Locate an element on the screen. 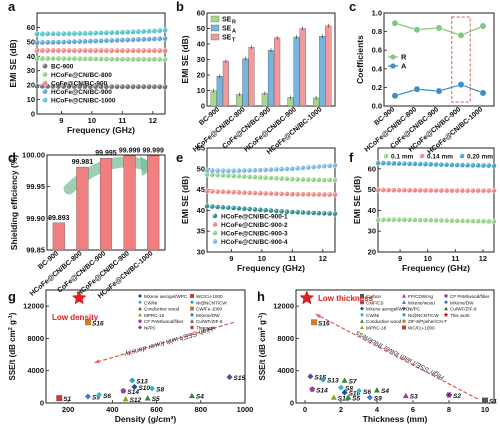  legend-label: HCoFe@CN/BC-900-1 is located at coordinates (254, 217).